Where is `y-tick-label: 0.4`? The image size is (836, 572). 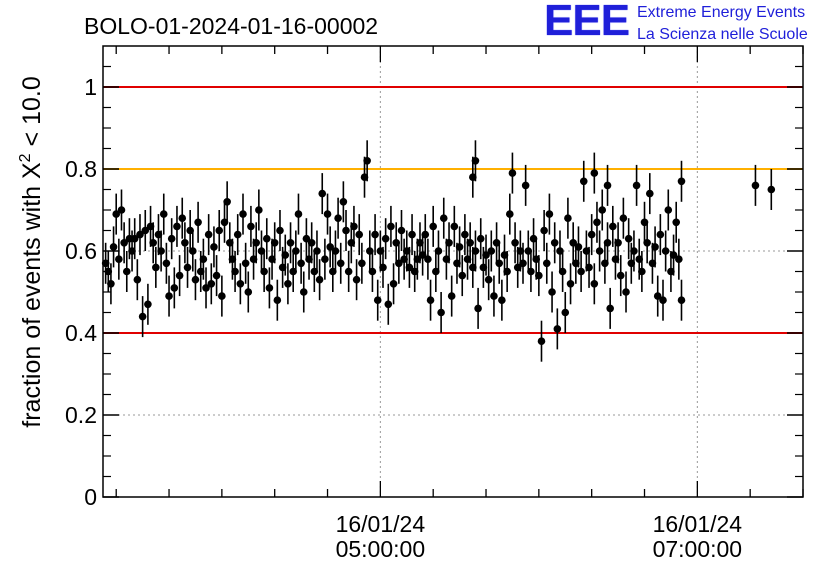
y-tick-label: 0.4 is located at coordinates (81, 333).